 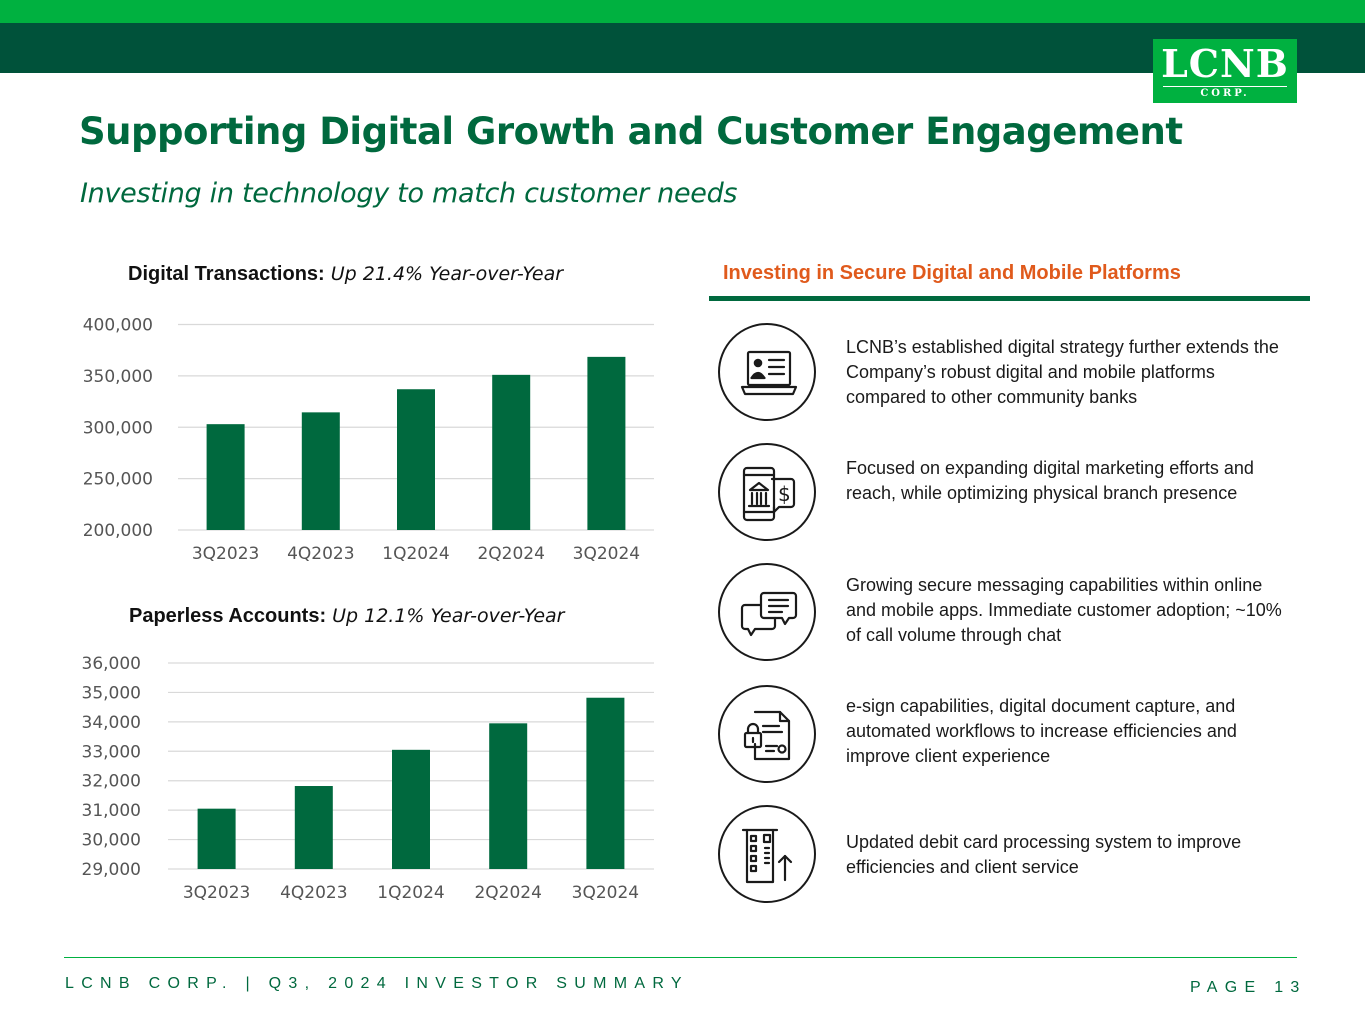 I want to click on laptop-profile-icon, so click(x=767, y=372).